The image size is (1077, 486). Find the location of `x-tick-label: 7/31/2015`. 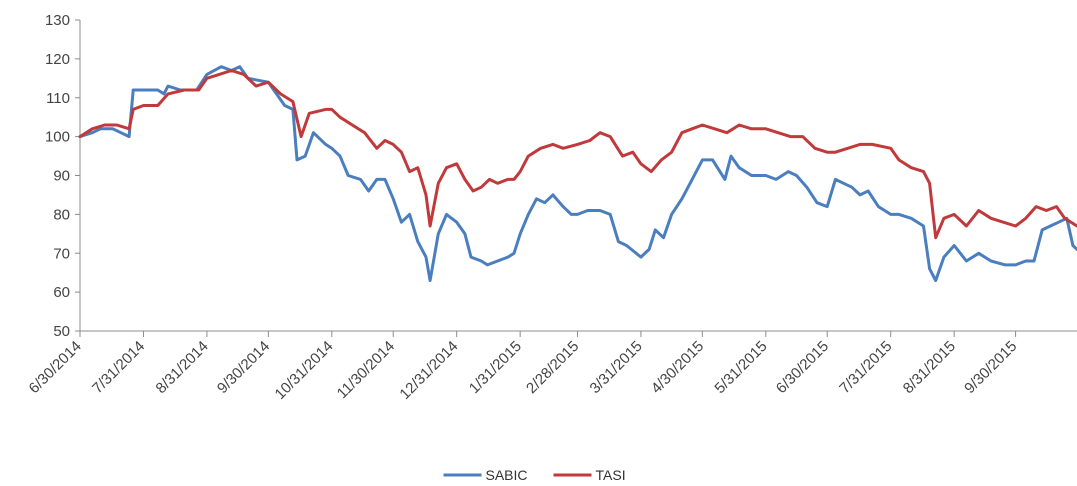

x-tick-label: 7/31/2015 is located at coordinates (865, 367).